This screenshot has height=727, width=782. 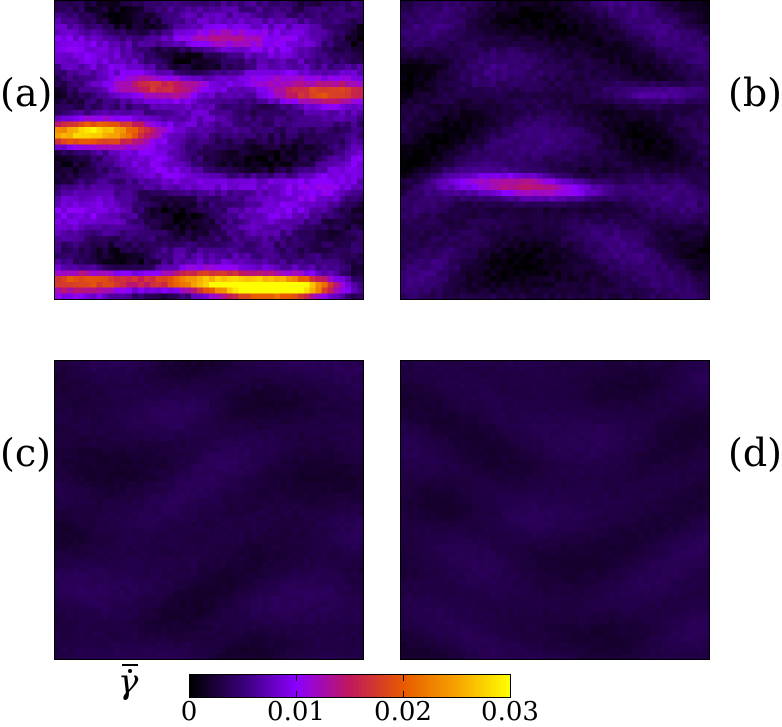 What do you see at coordinates (510, 712) in the screenshot?
I see `colorbar-tick-label: 0.03` at bounding box center [510, 712].